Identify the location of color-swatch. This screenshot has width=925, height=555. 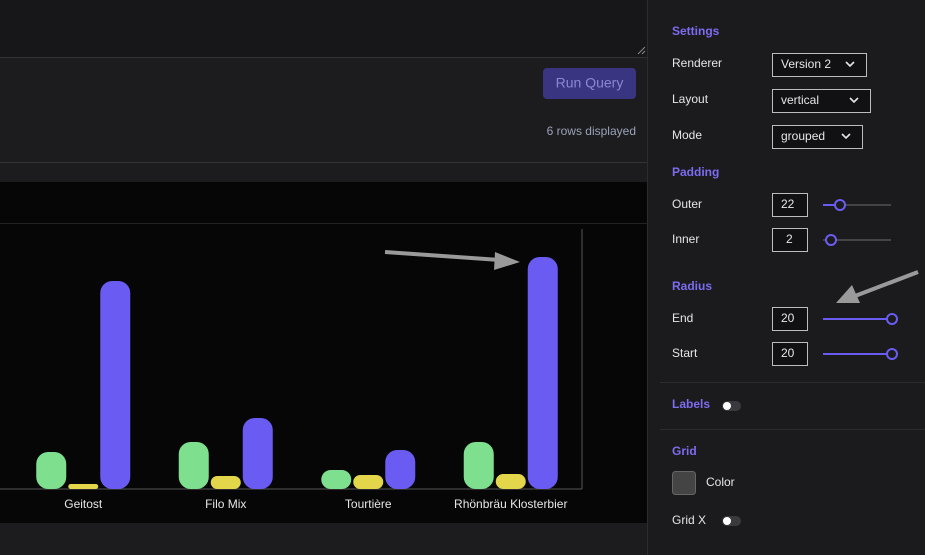
(684, 483).